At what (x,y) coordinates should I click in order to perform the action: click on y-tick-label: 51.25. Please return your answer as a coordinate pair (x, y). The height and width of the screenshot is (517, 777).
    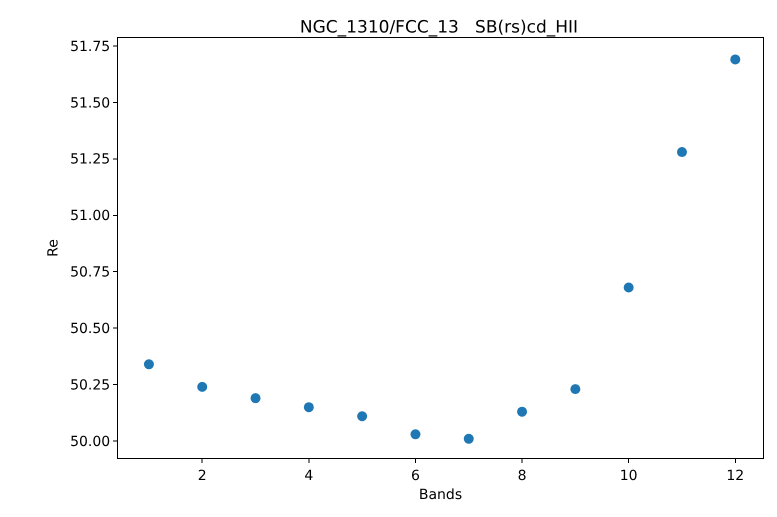
    Looking at the image, I should click on (90, 160).